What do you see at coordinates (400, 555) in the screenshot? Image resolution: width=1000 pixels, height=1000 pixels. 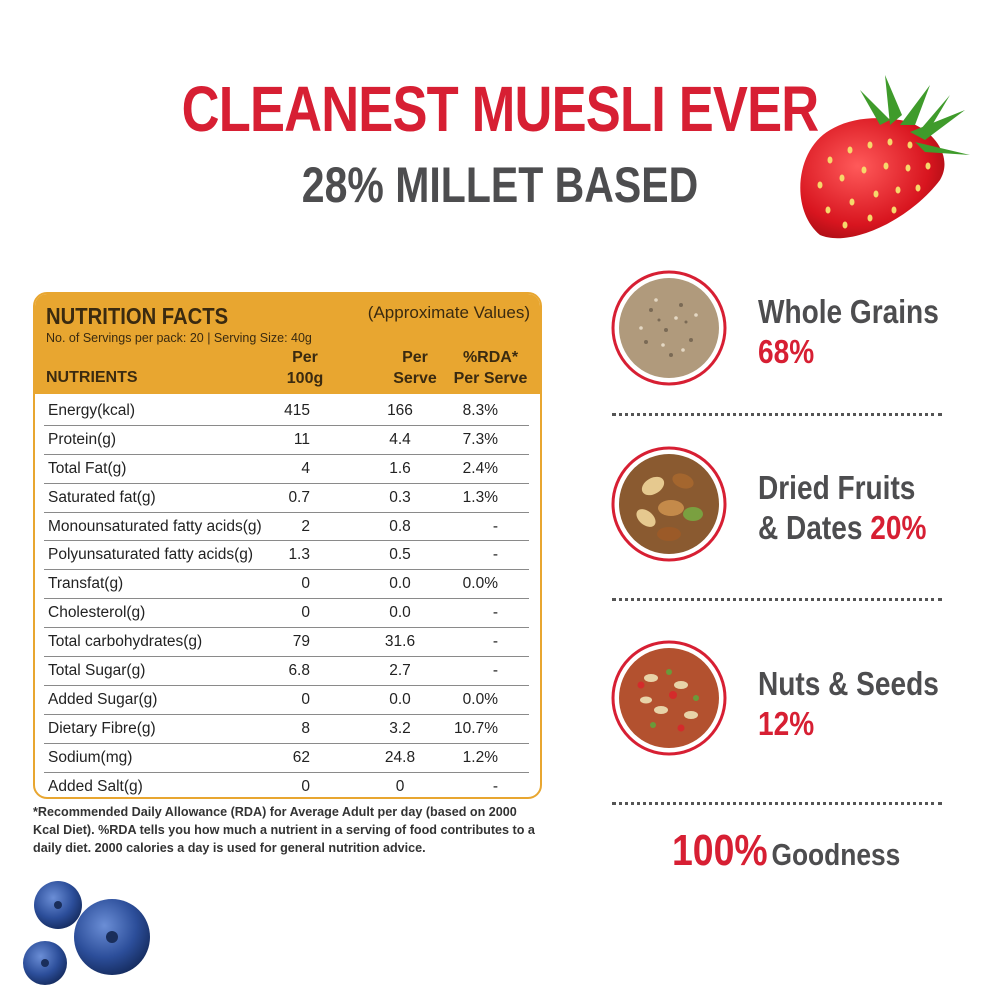 I see `per-serve-value: 0.5` at bounding box center [400, 555].